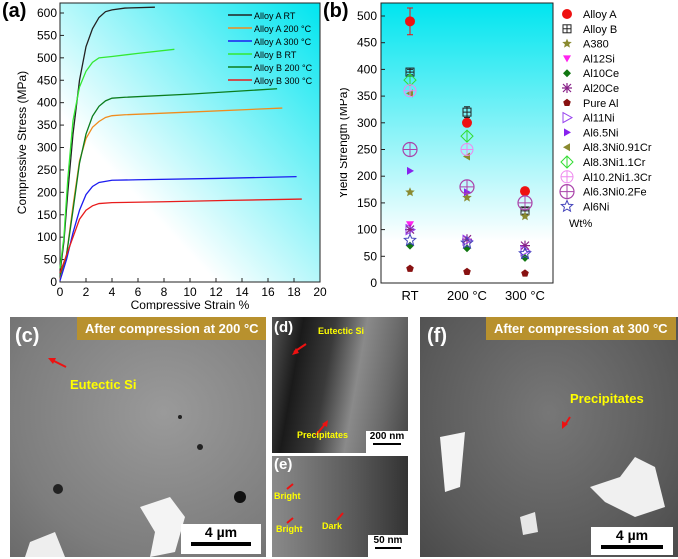 The height and width of the screenshot is (559, 678). Describe the element at coordinates (600, 104) in the screenshot. I see `legend-label: Pure Al` at that location.